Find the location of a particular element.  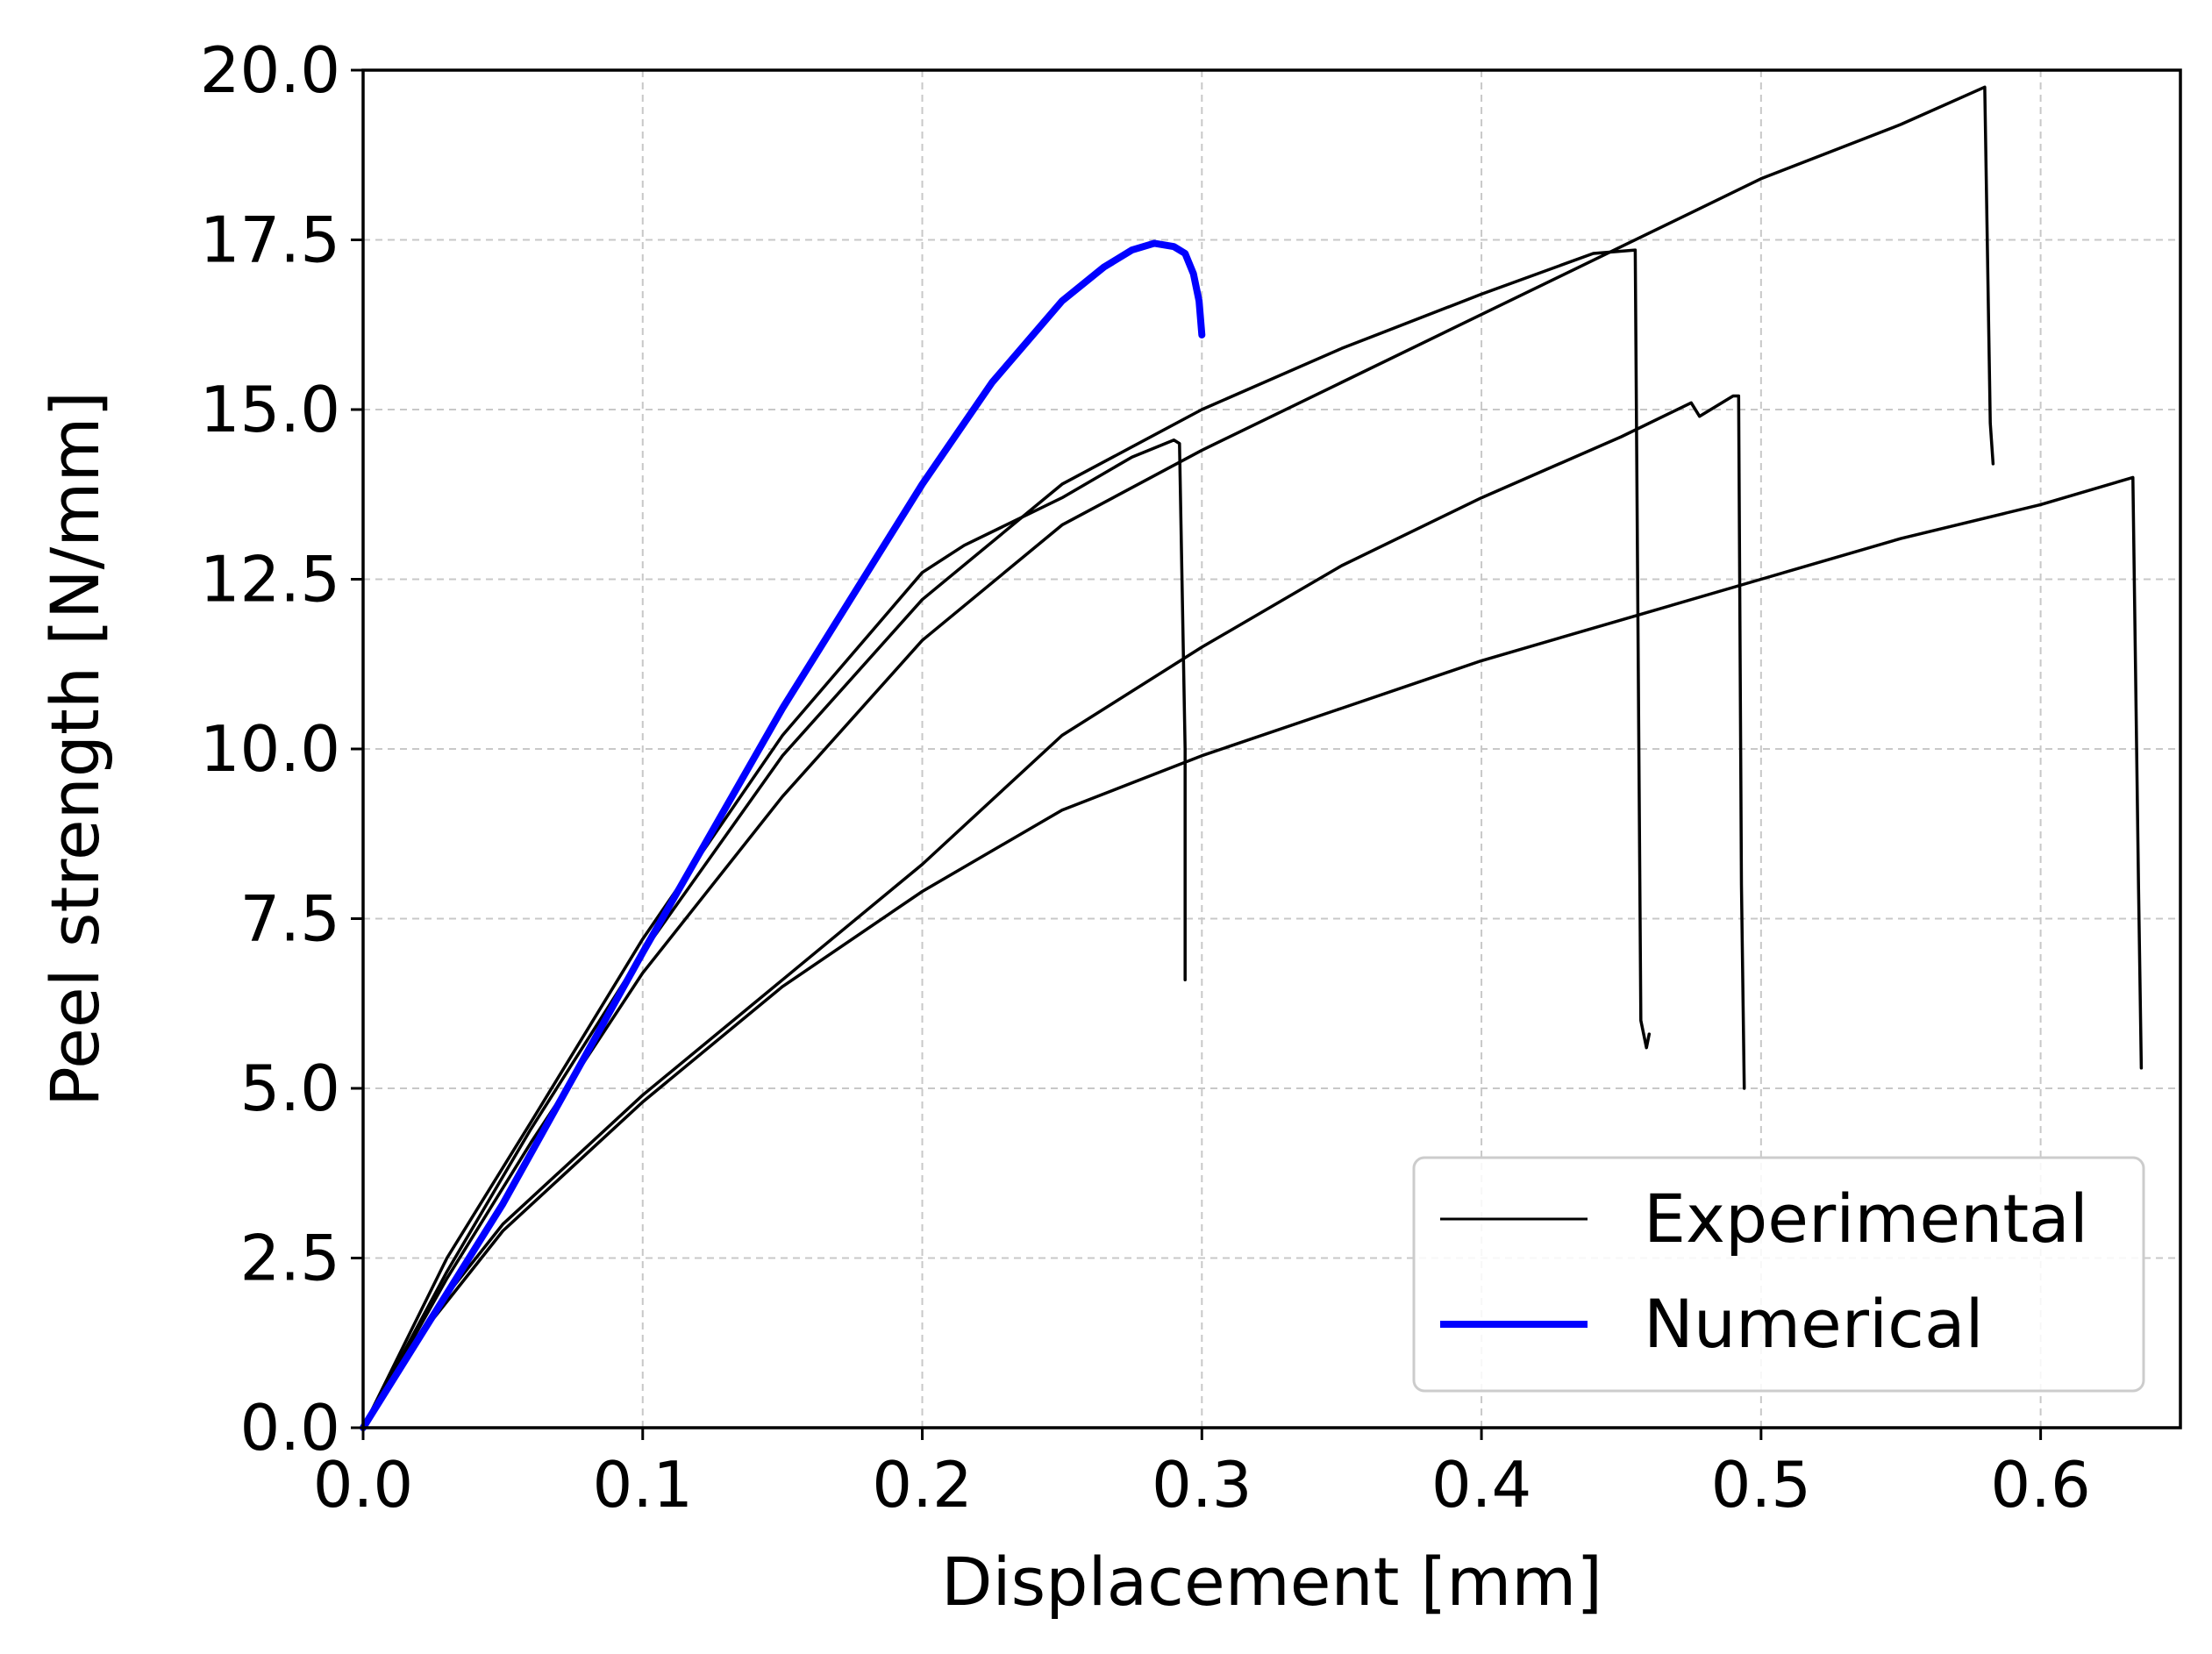

legend-box is located at coordinates (1778, 1275).